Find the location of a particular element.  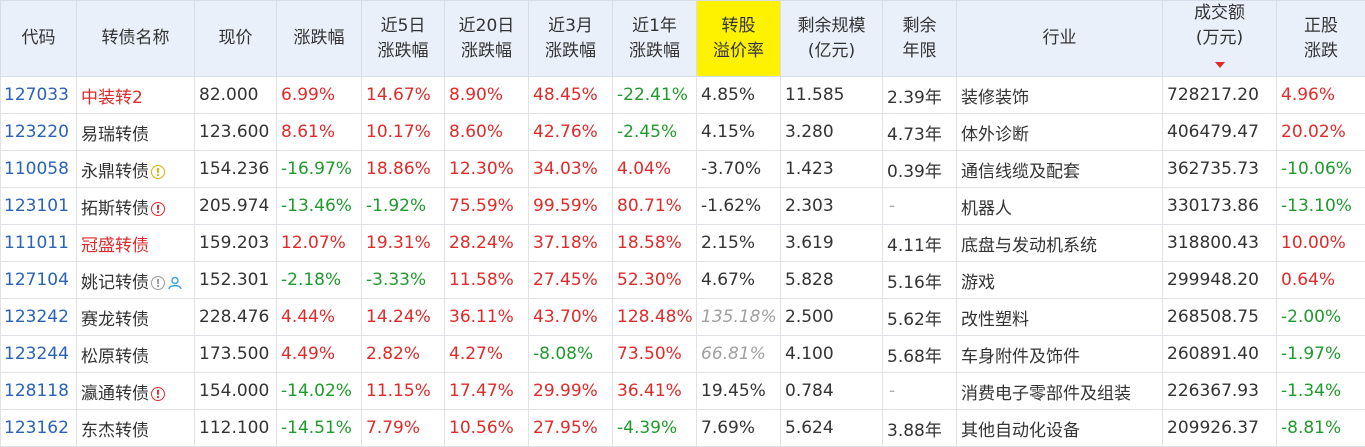

header-years: 剩余年限 is located at coordinates (920, 39).